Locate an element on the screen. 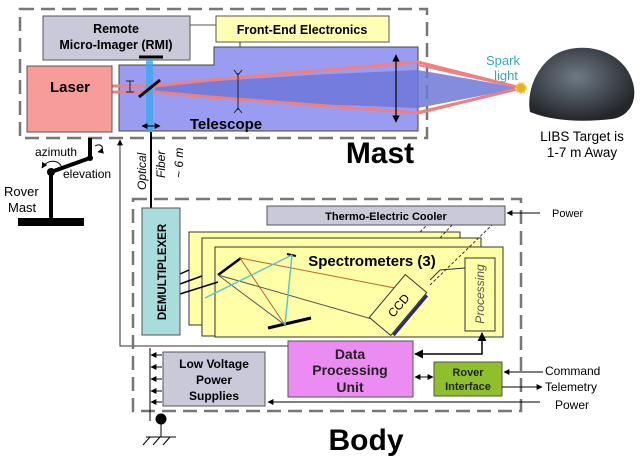  mast-title: Mast is located at coordinates (380, 153).